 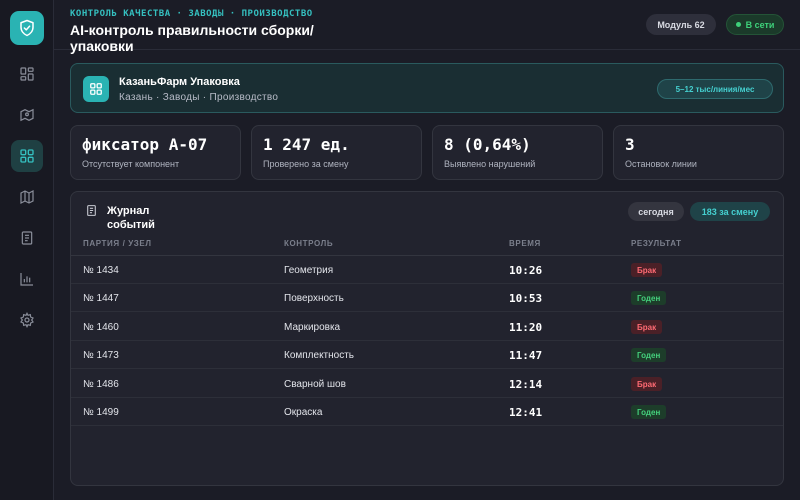 I want to click on filter-today-button: сегодня, so click(x=656, y=211).